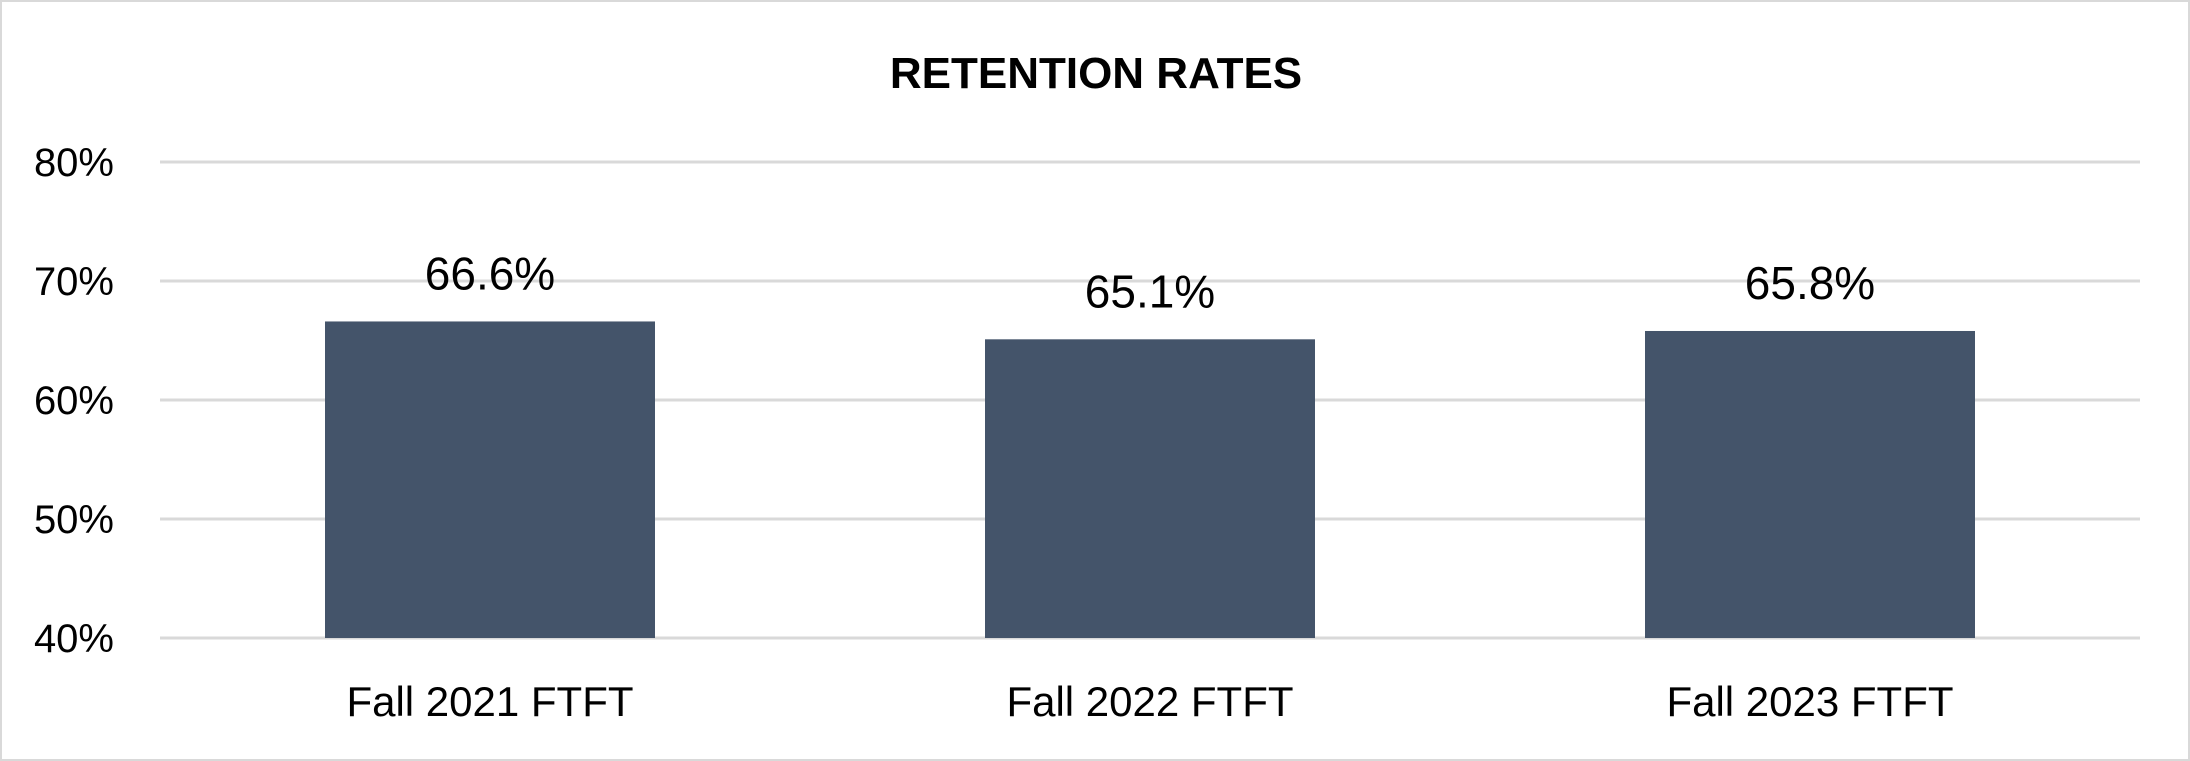 The height and width of the screenshot is (761, 2190). I want to click on y-tick-label: 40%, so click(74, 639).